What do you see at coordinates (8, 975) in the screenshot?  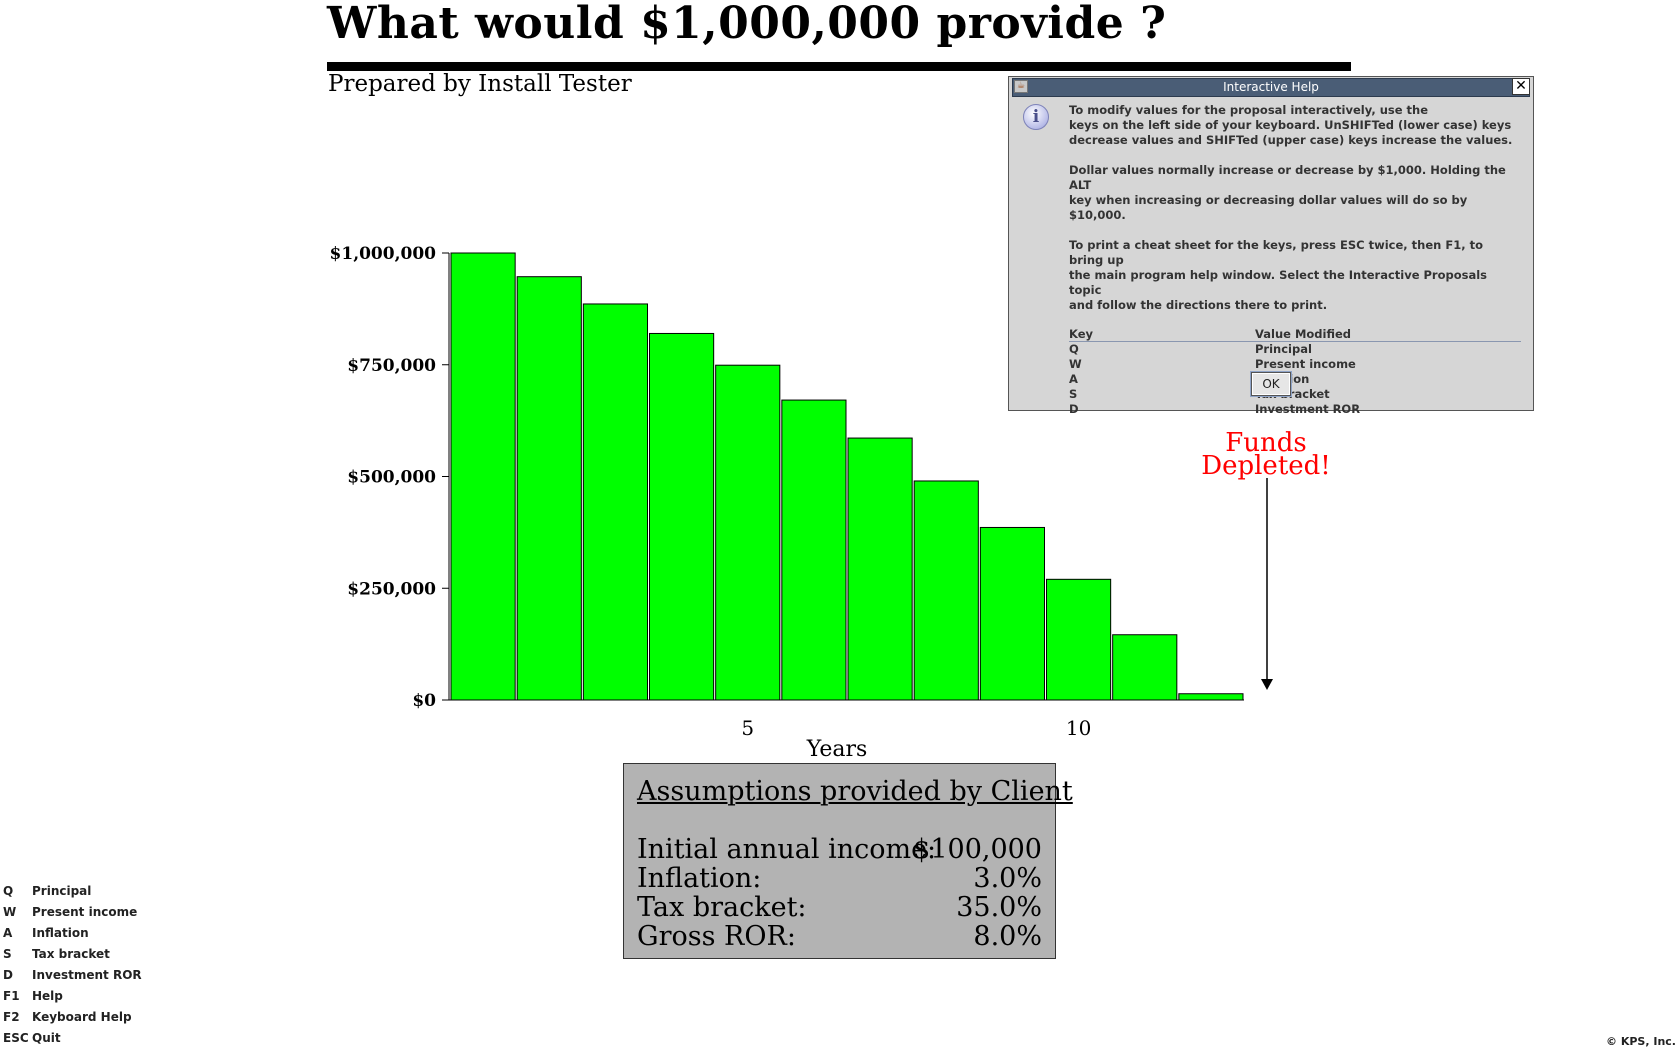 I see `key-legend-key: D` at bounding box center [8, 975].